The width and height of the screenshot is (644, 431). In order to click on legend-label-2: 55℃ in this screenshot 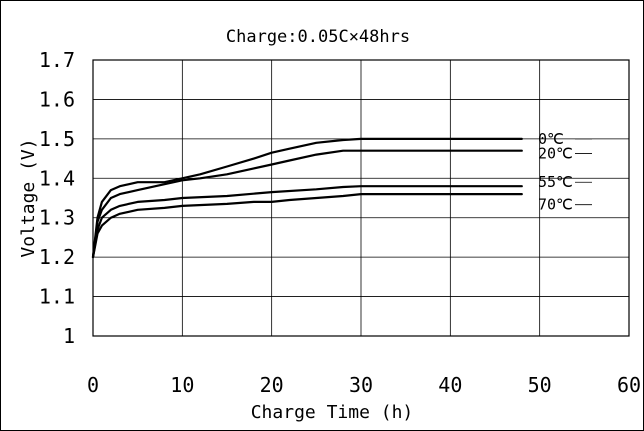, I will do `click(555, 182)`.